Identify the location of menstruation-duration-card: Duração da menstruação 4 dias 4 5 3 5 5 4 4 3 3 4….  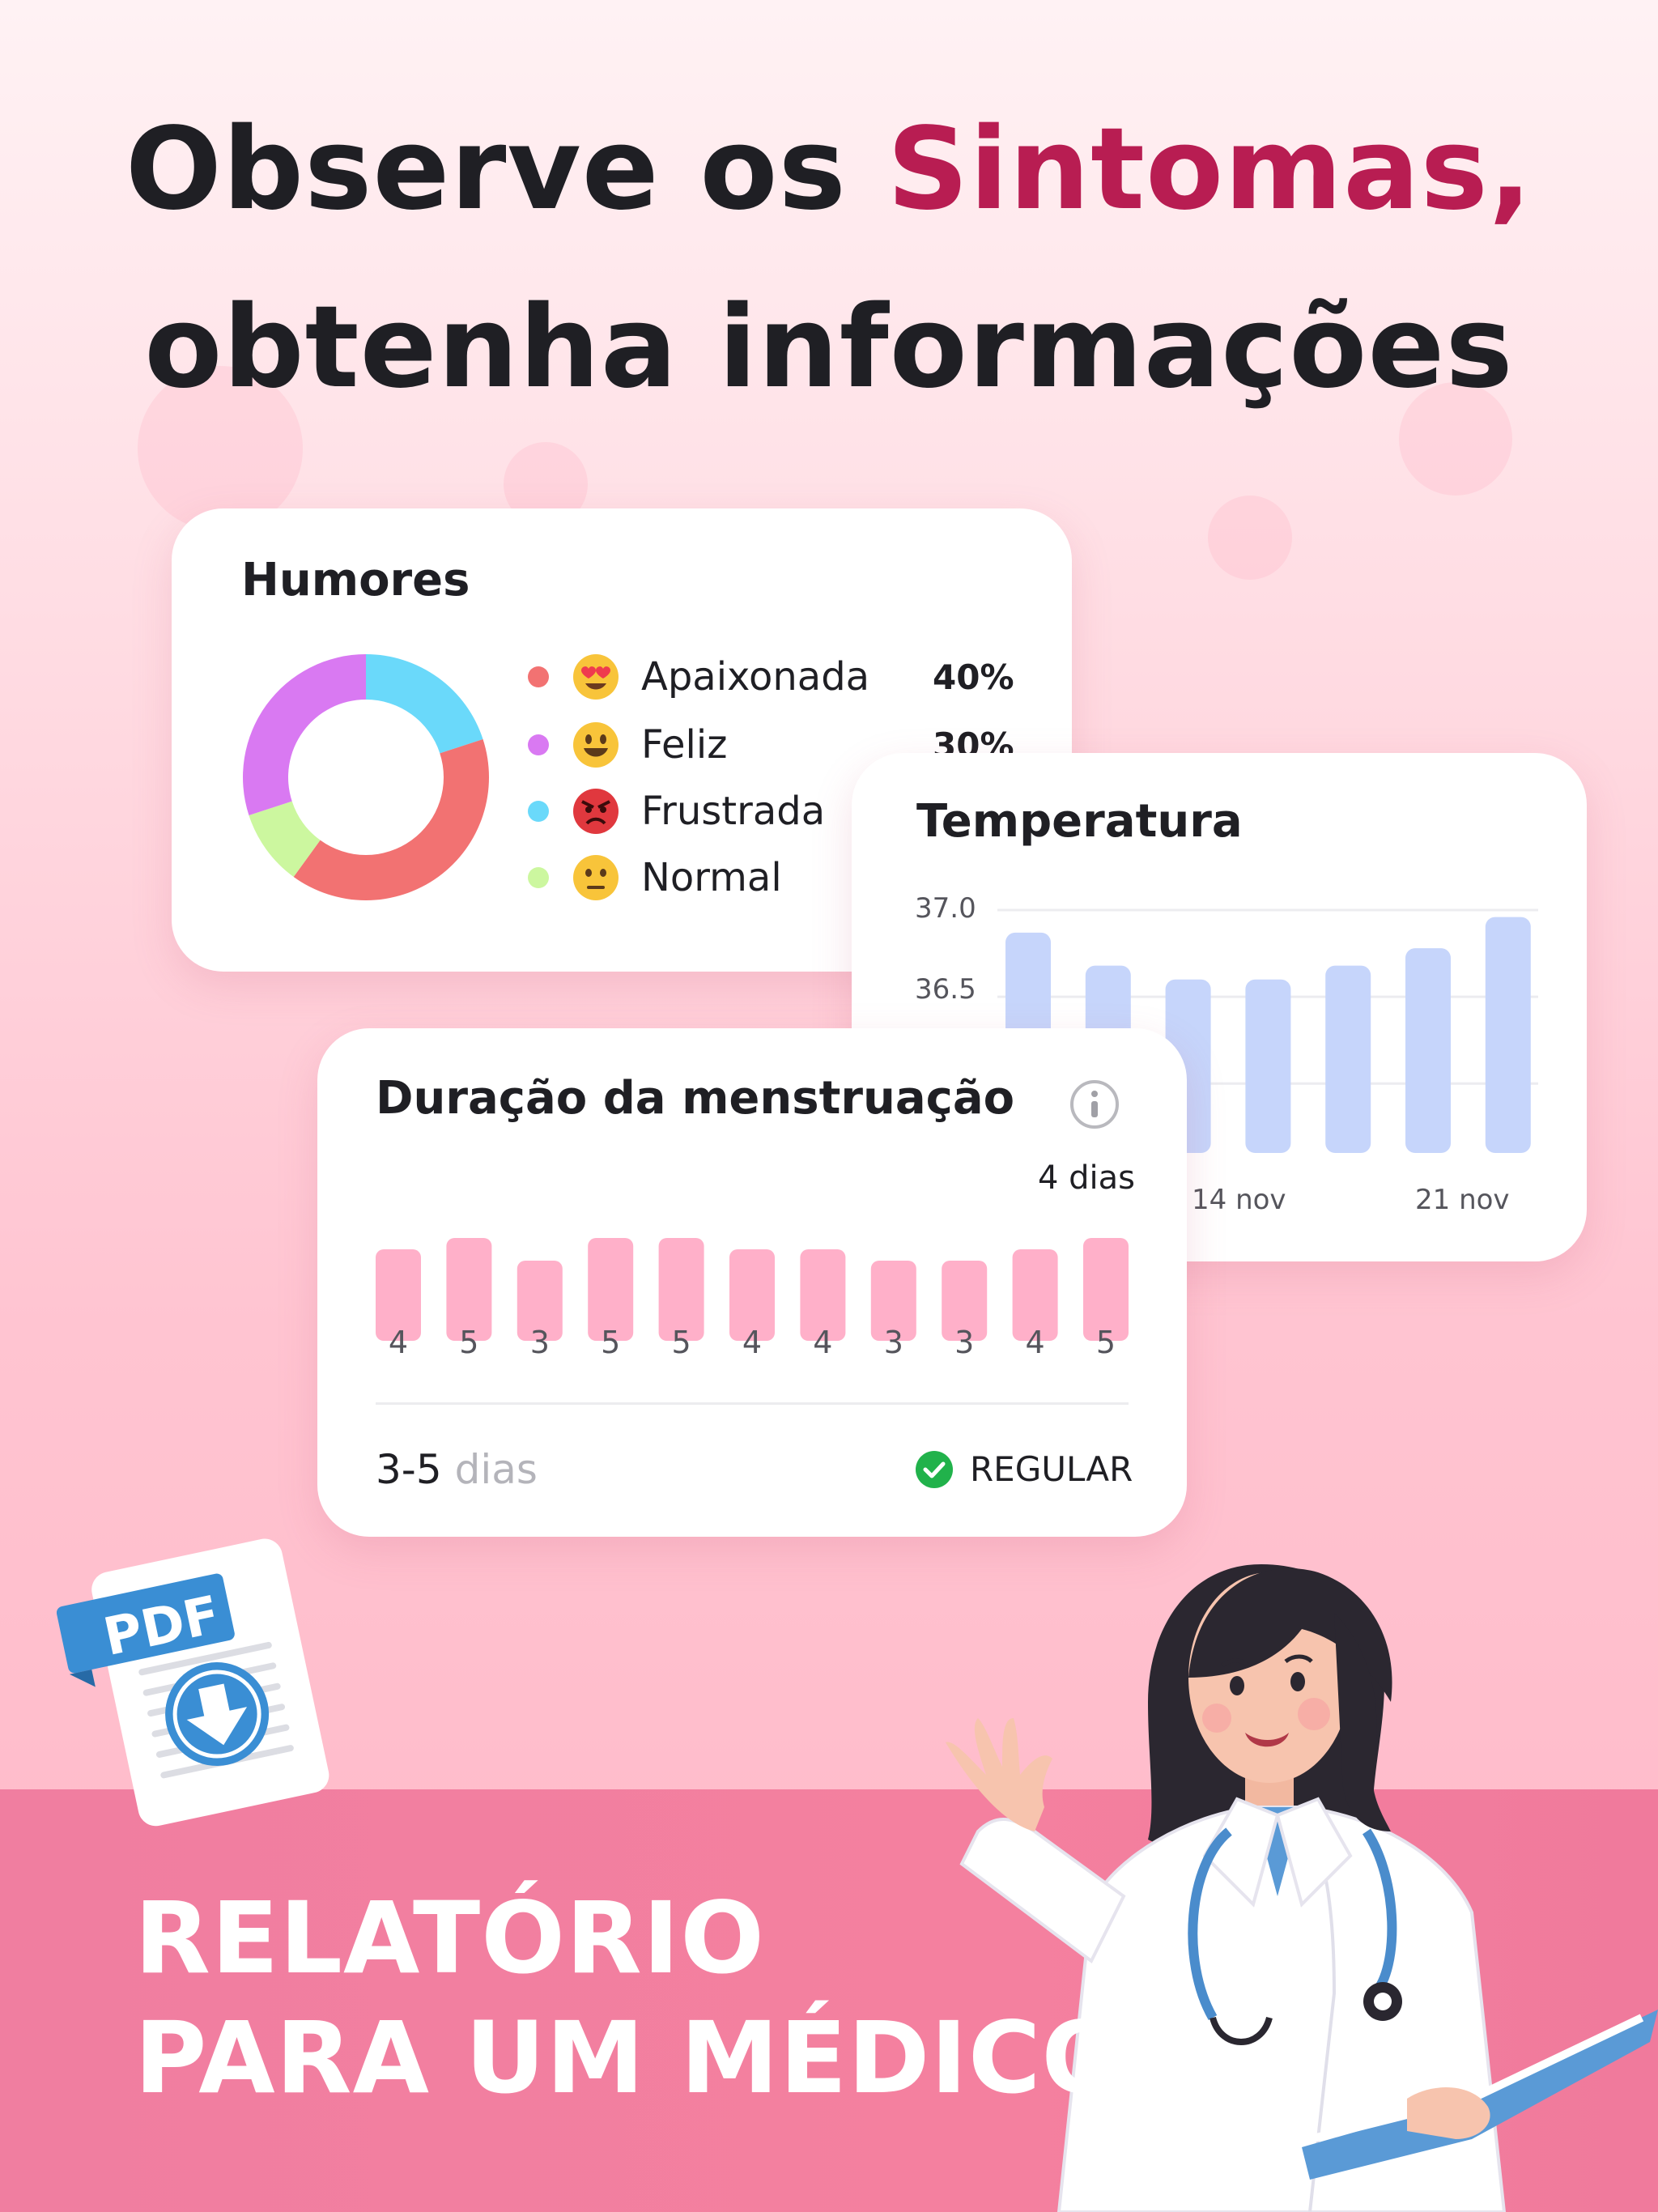
(752, 1282).